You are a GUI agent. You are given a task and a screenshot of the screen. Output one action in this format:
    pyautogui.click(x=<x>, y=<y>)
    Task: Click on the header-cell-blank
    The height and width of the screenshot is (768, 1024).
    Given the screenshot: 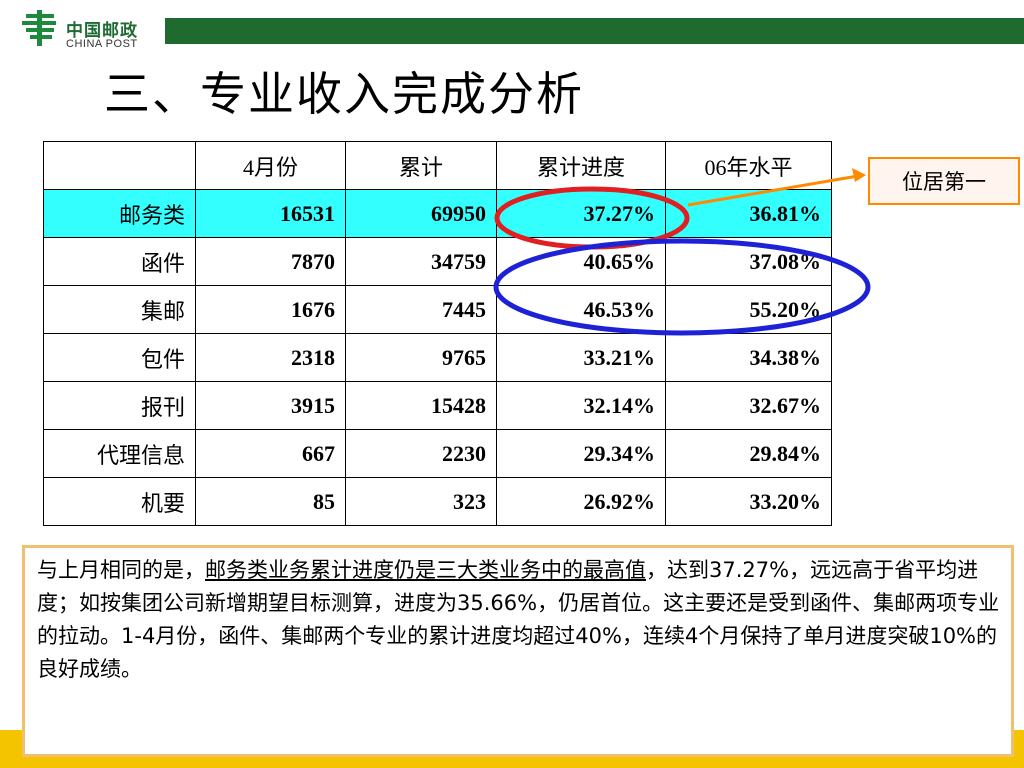 What is the action you would take?
    pyautogui.click(x=119, y=165)
    